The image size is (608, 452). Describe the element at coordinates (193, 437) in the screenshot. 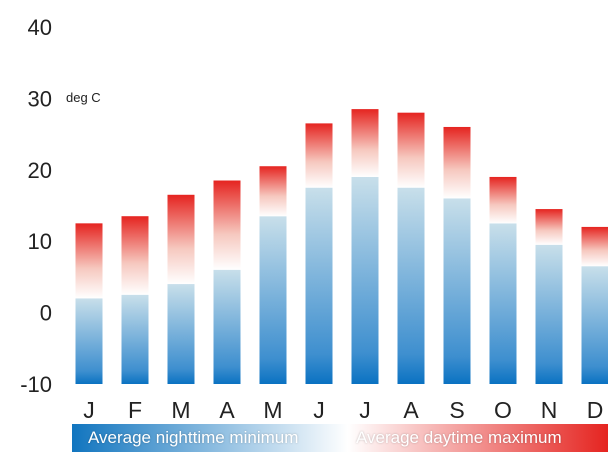

I see `legend-label-min: Average nighttime minimum` at that location.